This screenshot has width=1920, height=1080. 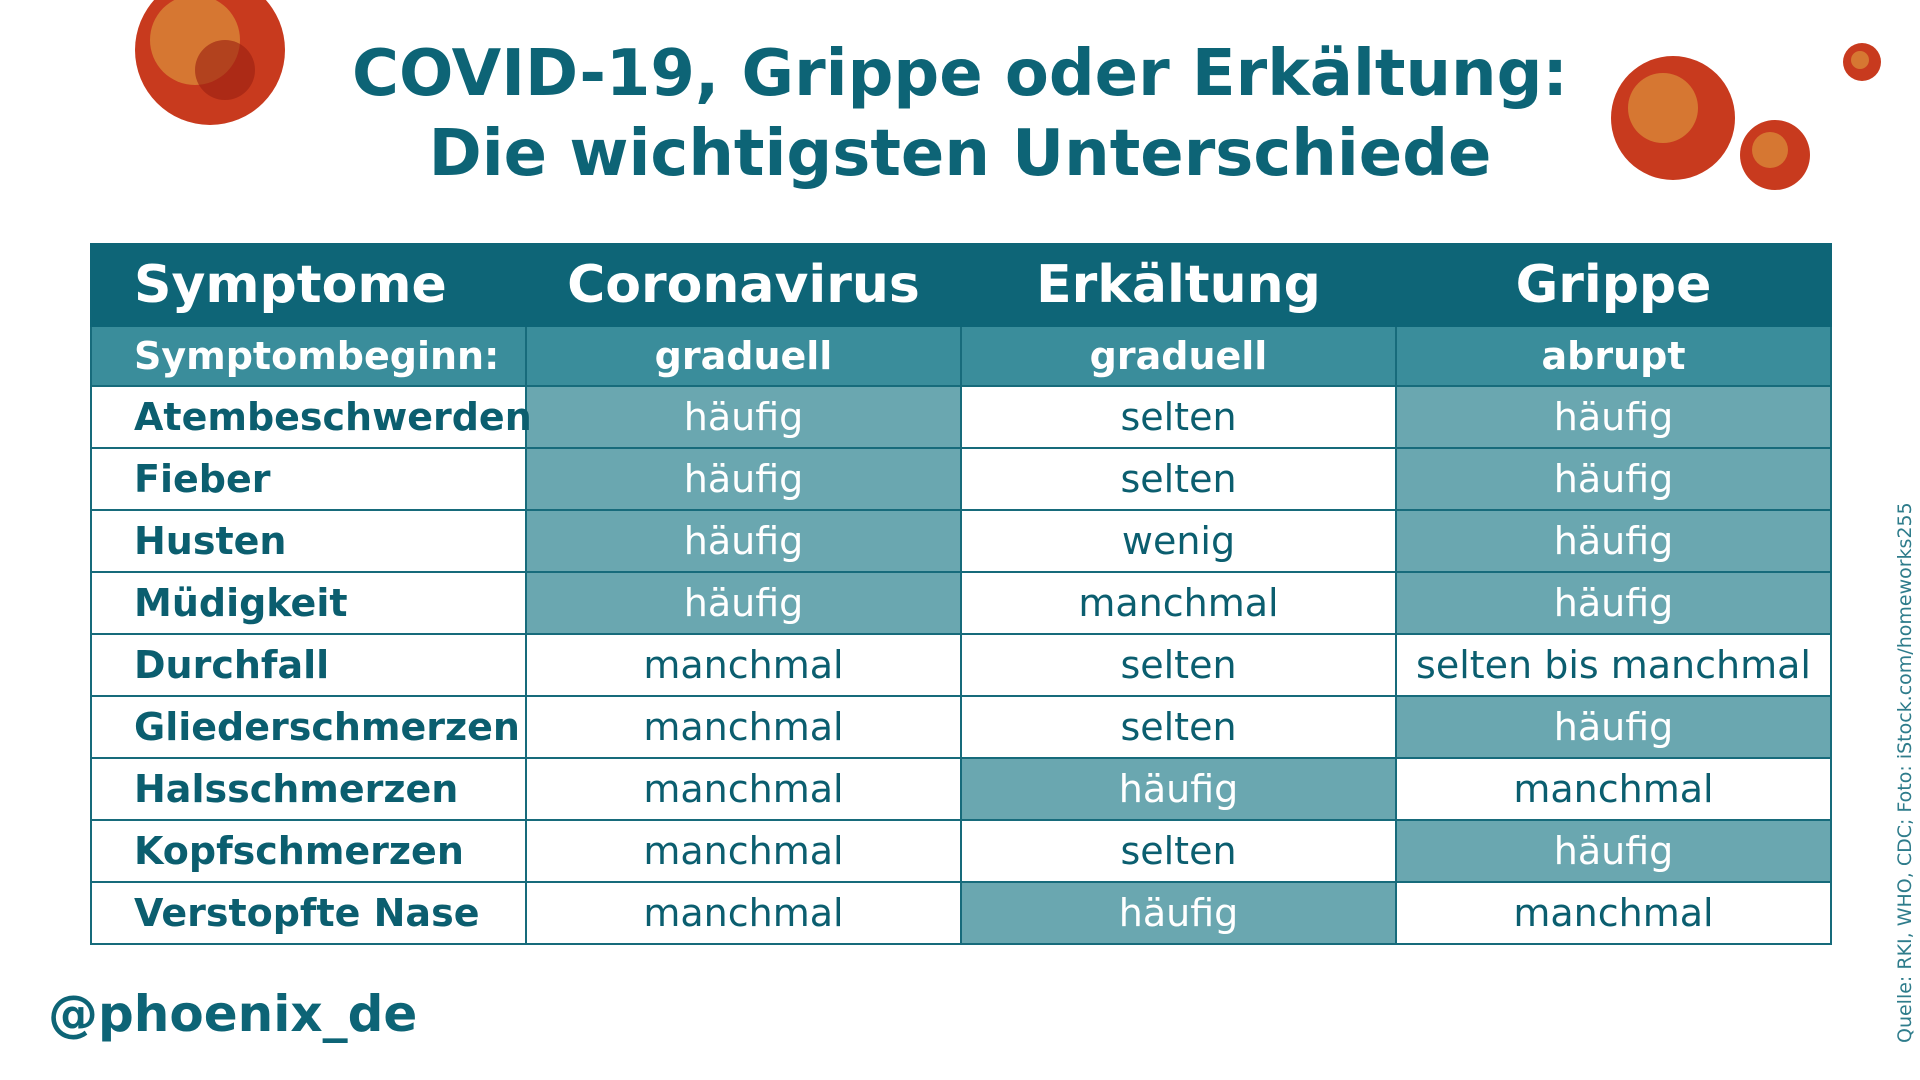 What do you see at coordinates (233, 1014) in the screenshot?
I see `handle: @phoenix_de` at bounding box center [233, 1014].